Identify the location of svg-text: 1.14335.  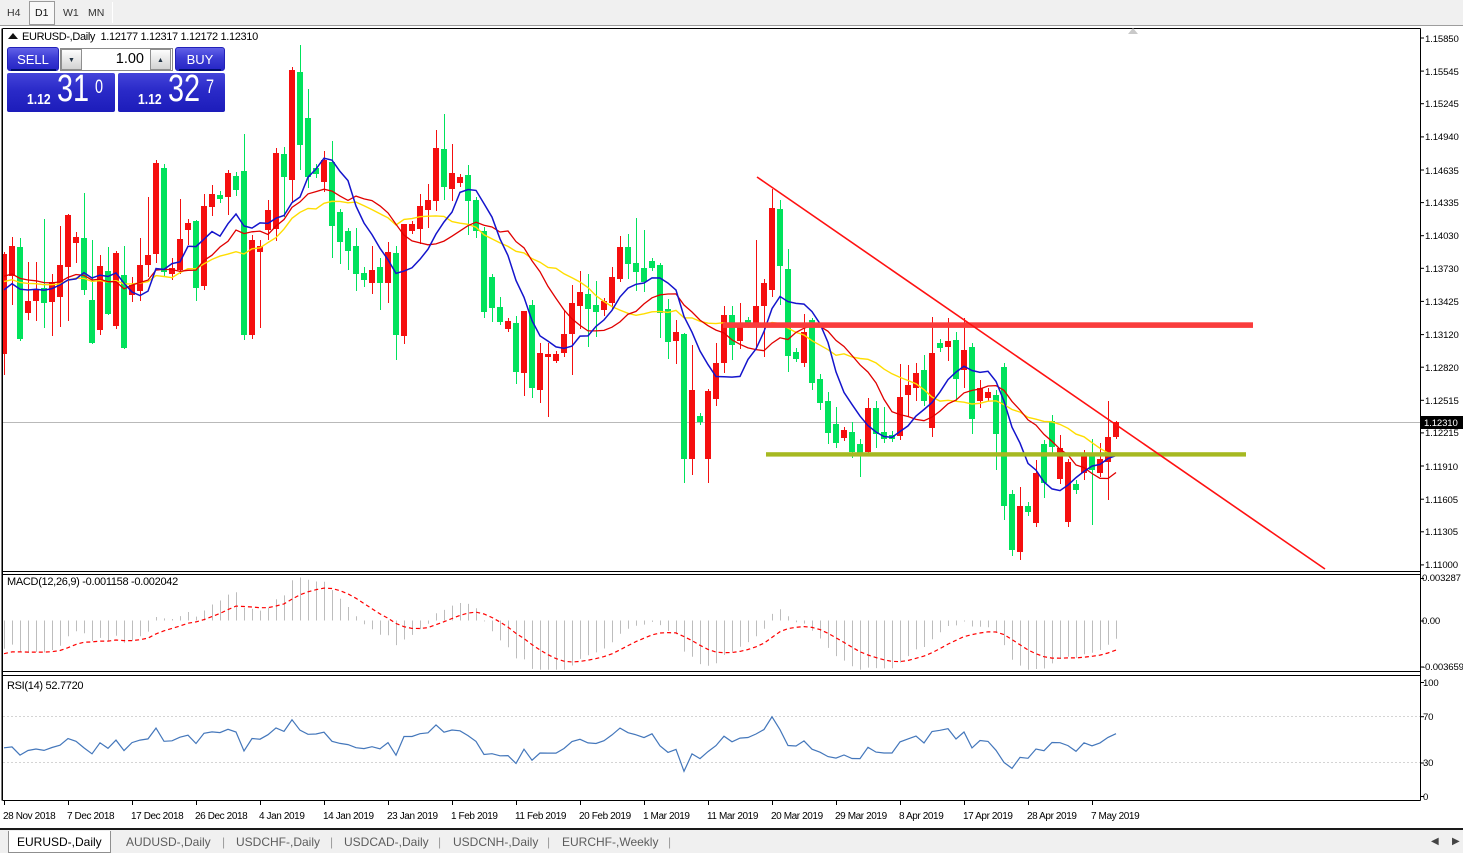
(1442, 203).